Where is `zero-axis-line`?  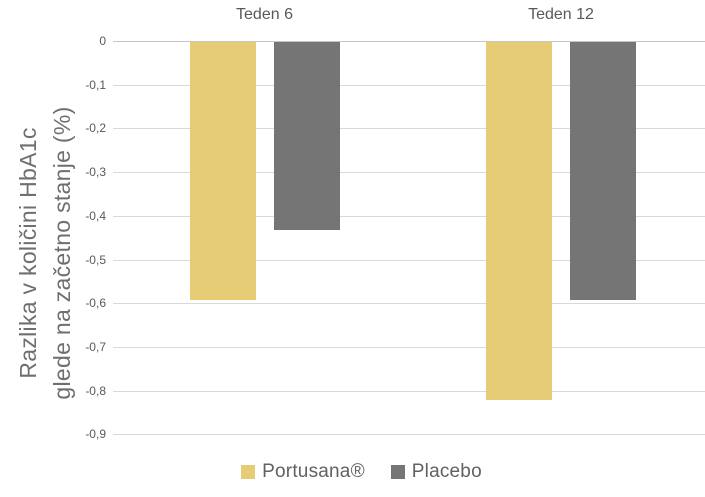
zero-axis-line is located at coordinates (409, 41).